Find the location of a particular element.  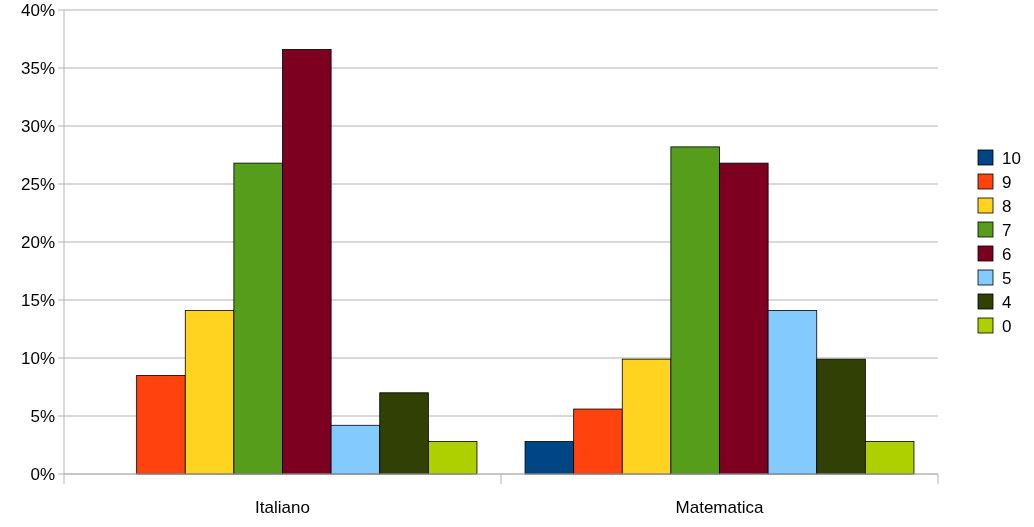

legend-label: 8 is located at coordinates (1007, 206).